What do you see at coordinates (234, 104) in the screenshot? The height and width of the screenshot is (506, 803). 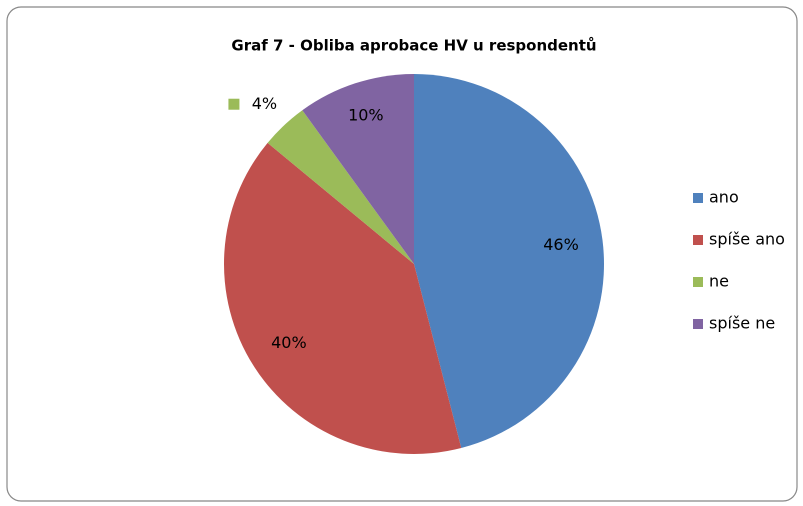 I see `label-key` at bounding box center [234, 104].